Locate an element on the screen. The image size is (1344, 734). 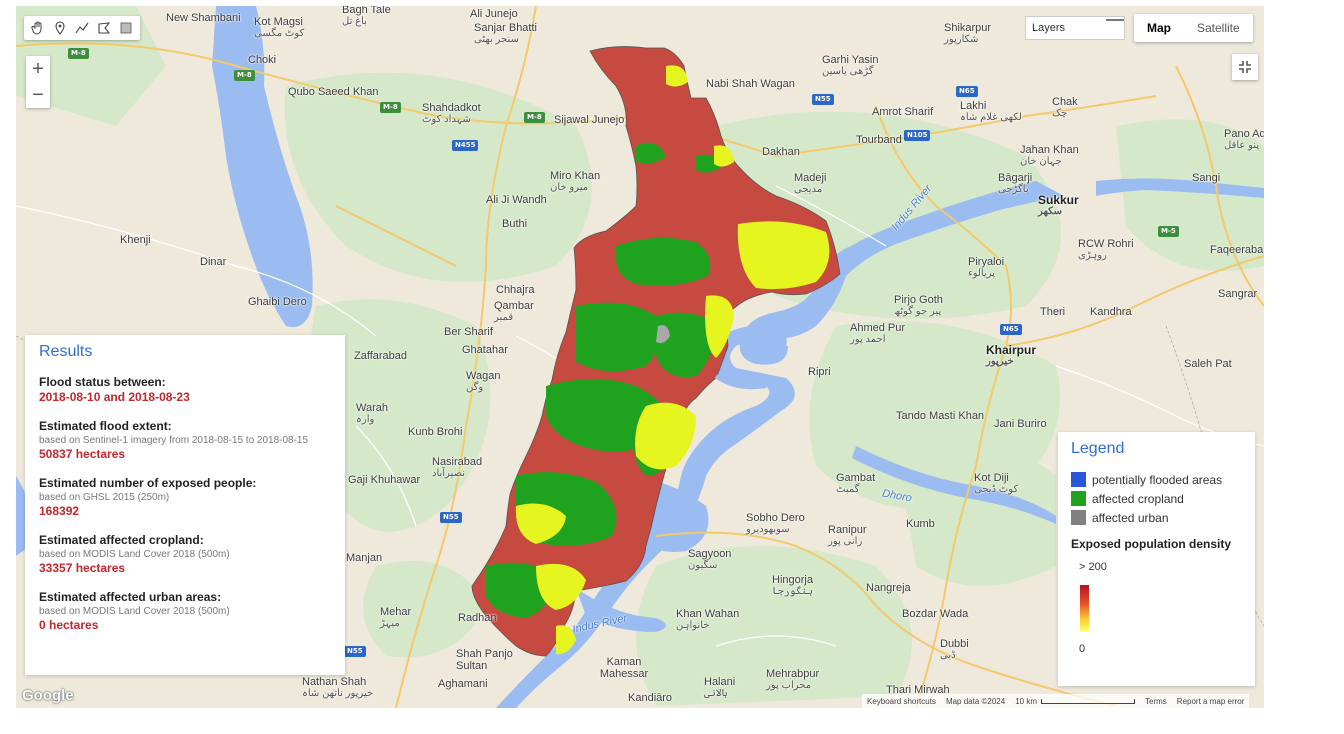
map-type-satellite-button: Satellite is located at coordinates (1218, 28).